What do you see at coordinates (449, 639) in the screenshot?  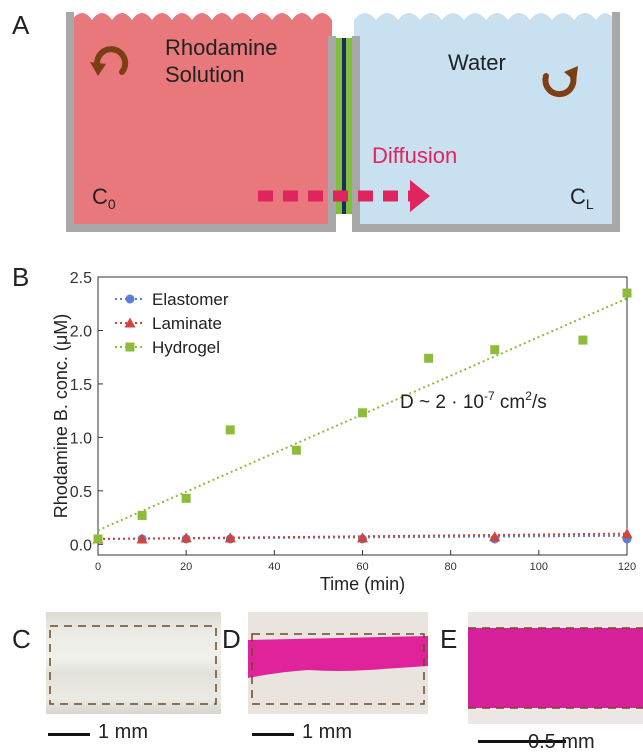 I see `panel-e-letter: E` at bounding box center [449, 639].